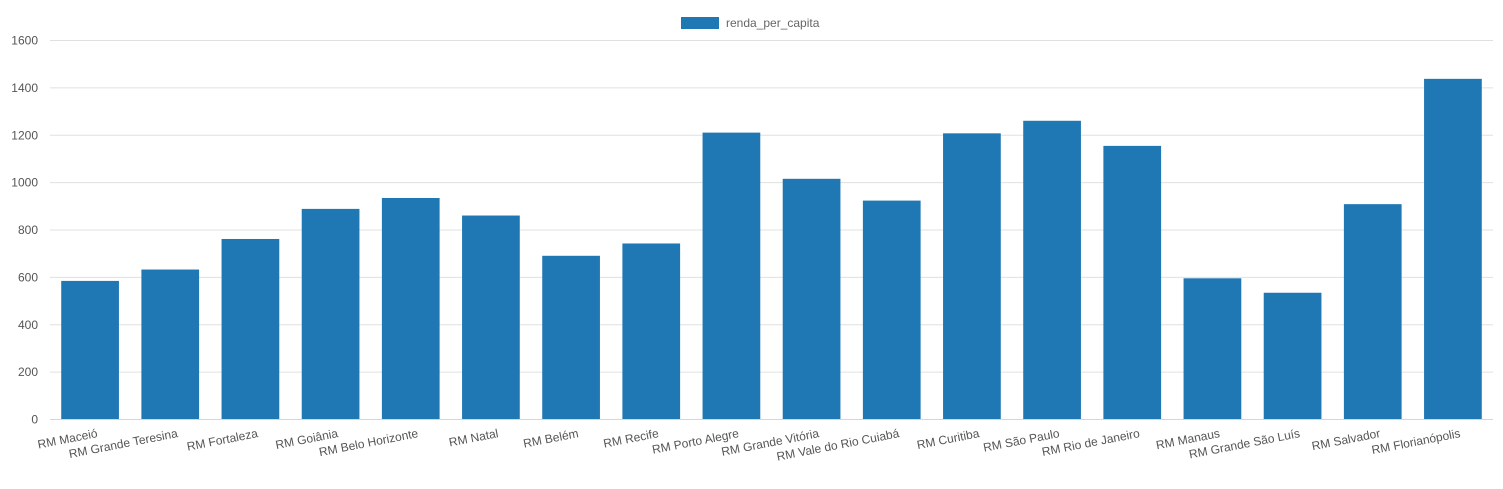 The image size is (1503, 489). Describe the element at coordinates (24, 88) in the screenshot. I see `y-tick-label: 1400` at that location.